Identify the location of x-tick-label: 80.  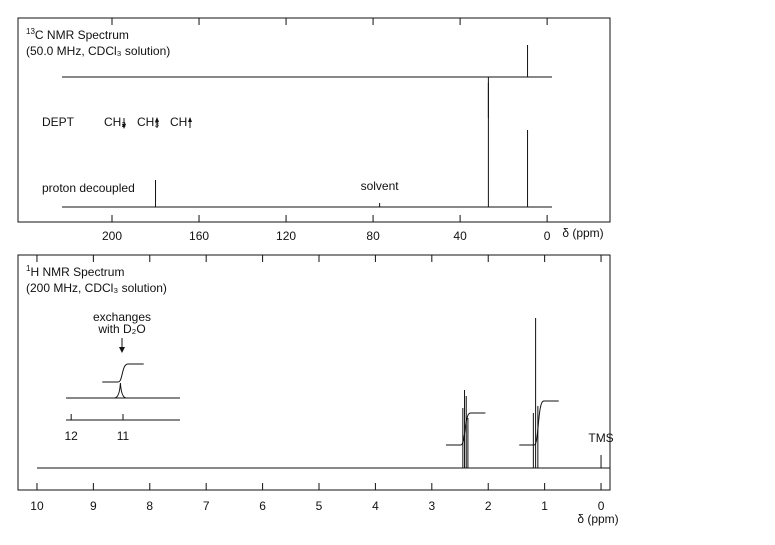
(373, 236).